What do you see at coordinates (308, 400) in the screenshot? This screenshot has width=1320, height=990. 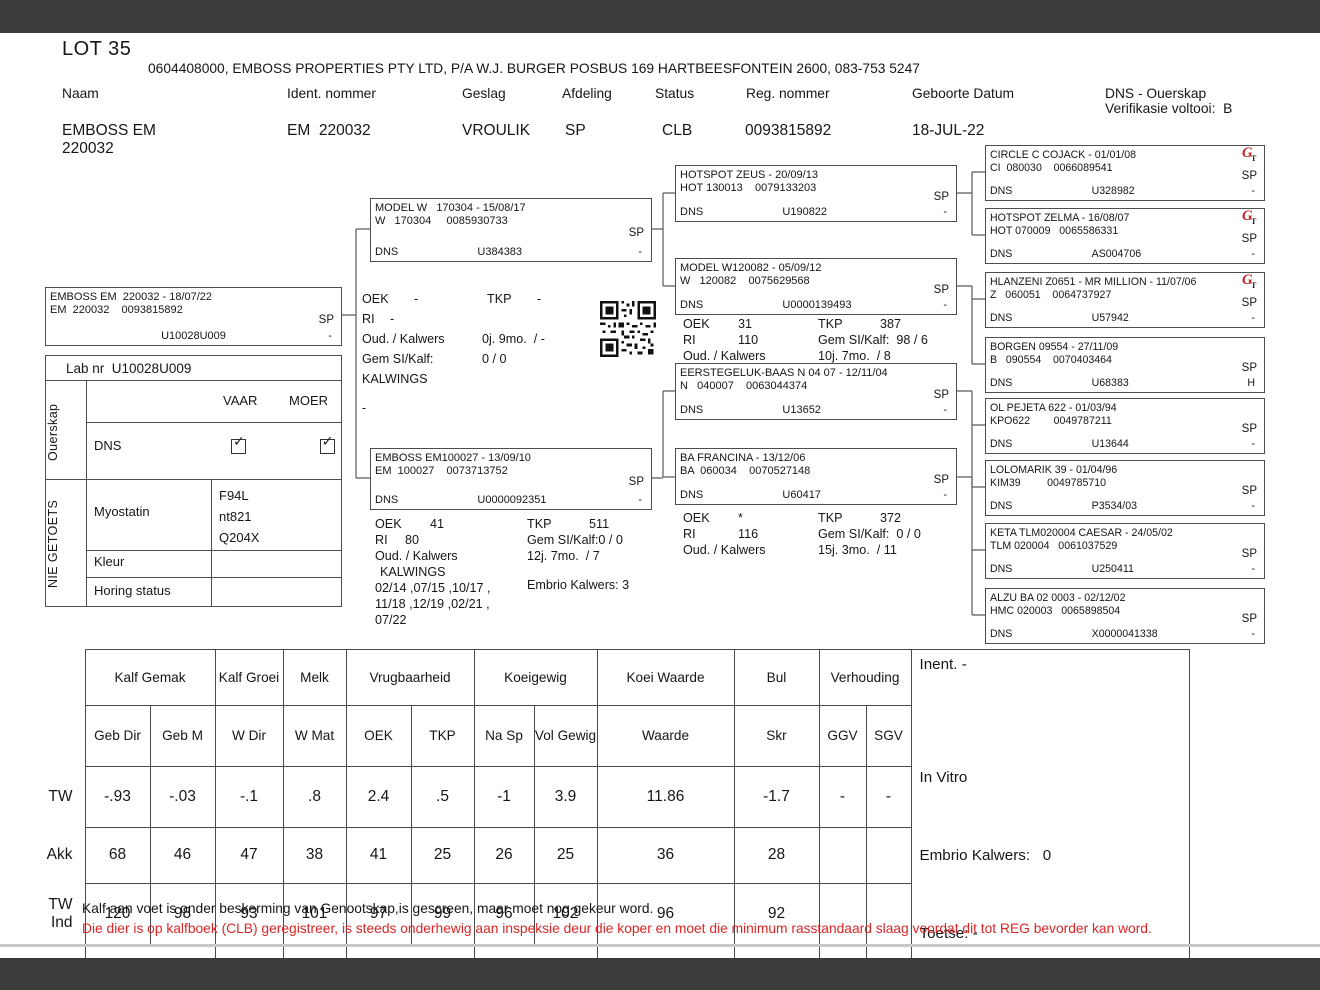 I see `moer-label: MOER` at bounding box center [308, 400].